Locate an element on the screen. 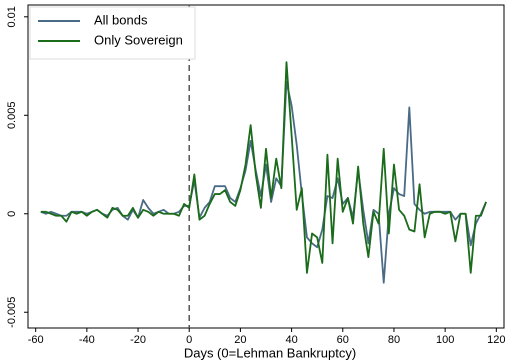  x-tick-label: 60 is located at coordinates (343, 340).